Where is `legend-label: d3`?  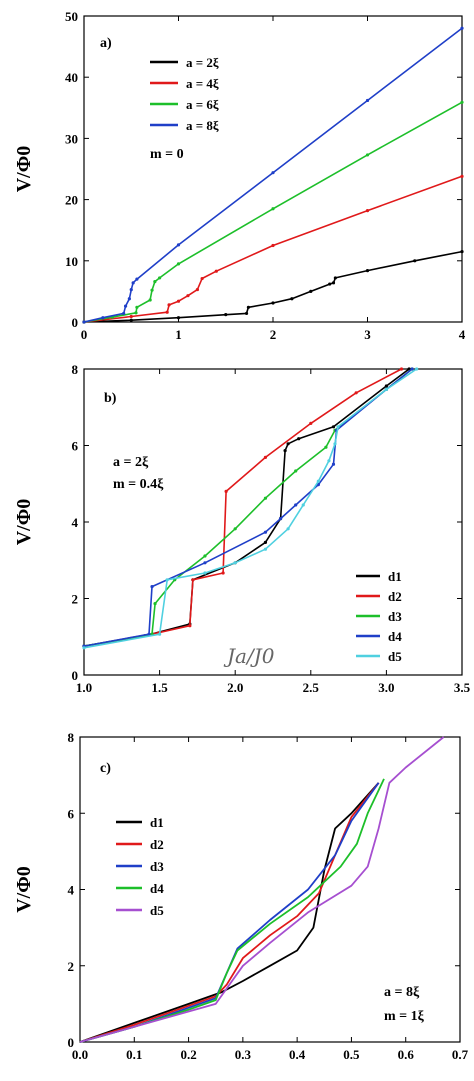
legend-label: d3 is located at coordinates (395, 616).